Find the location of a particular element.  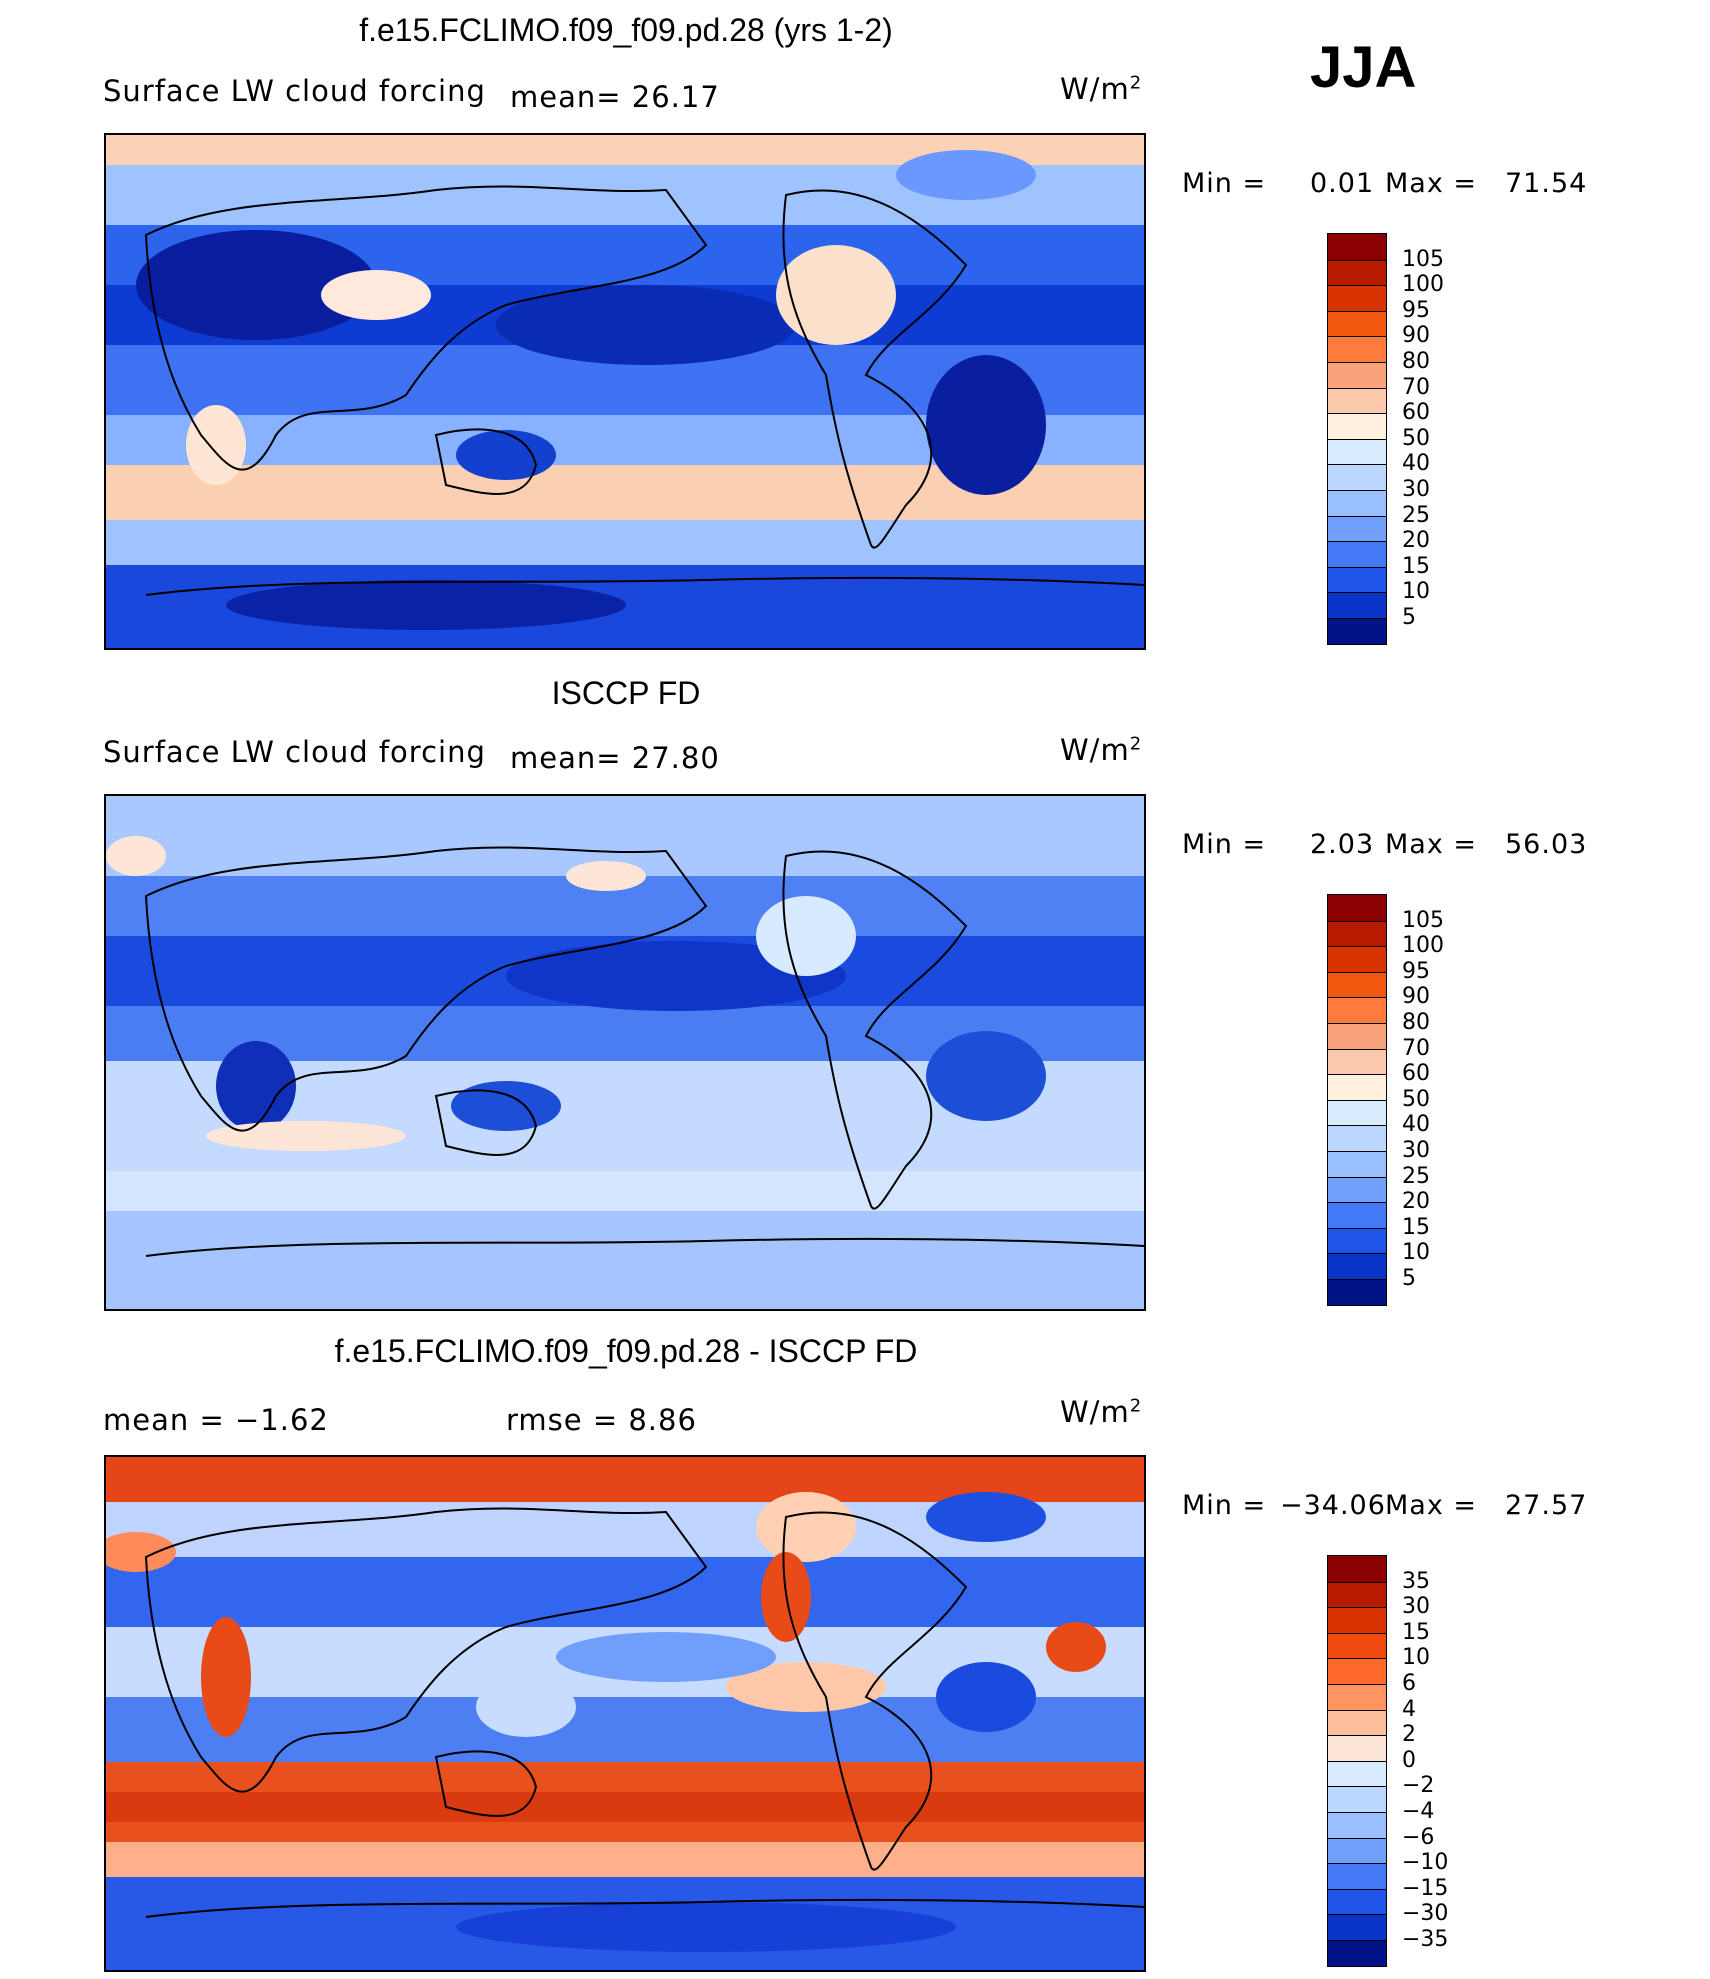

colorbar-tick-label: 4 is located at coordinates (1409, 1709).